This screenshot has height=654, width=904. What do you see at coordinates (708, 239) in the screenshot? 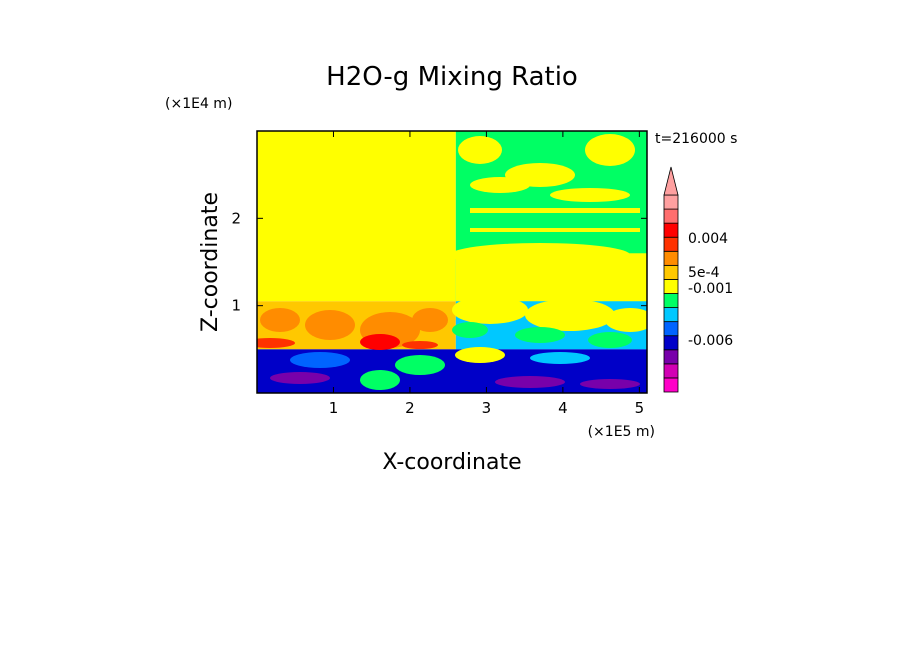
I see `colorbar-label: 0.004` at bounding box center [708, 239].